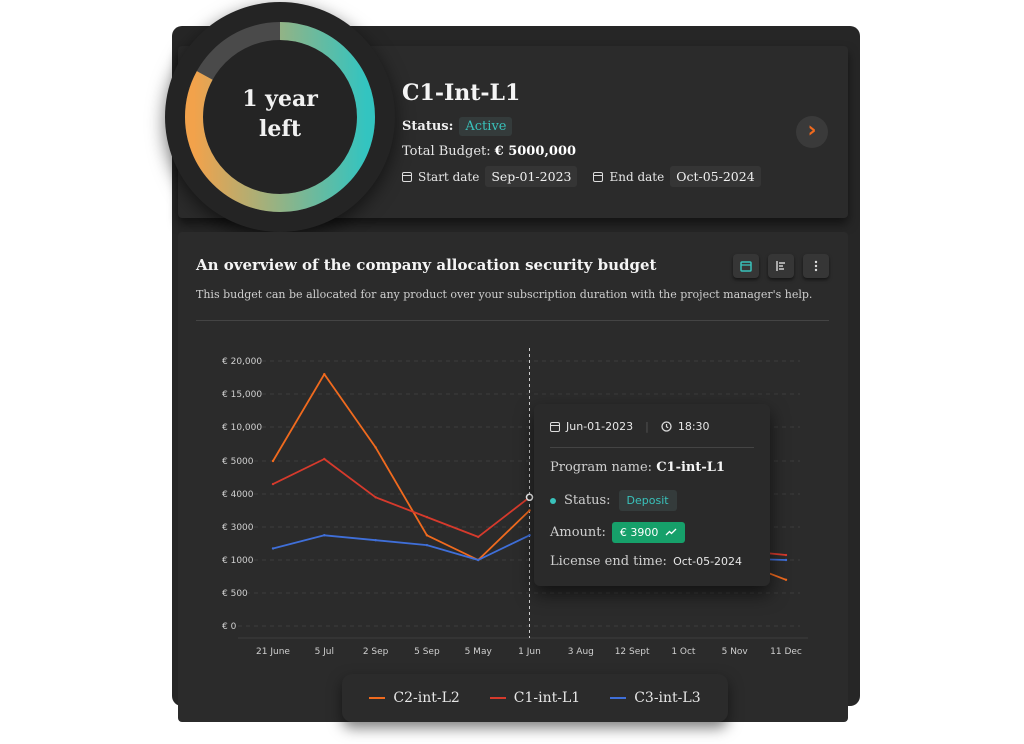 The image size is (1024, 744). What do you see at coordinates (690, 467) in the screenshot?
I see `program-value: C1-int-L1` at bounding box center [690, 467].